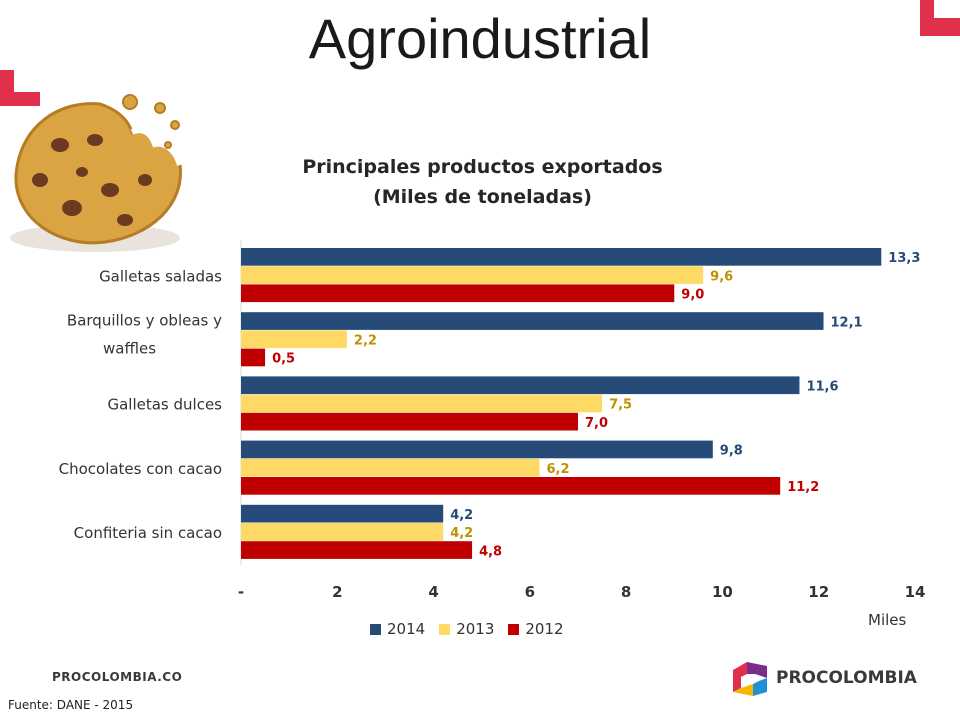  What do you see at coordinates (96, 173) in the screenshot?
I see `cookie-illustration-icon` at bounding box center [96, 173].